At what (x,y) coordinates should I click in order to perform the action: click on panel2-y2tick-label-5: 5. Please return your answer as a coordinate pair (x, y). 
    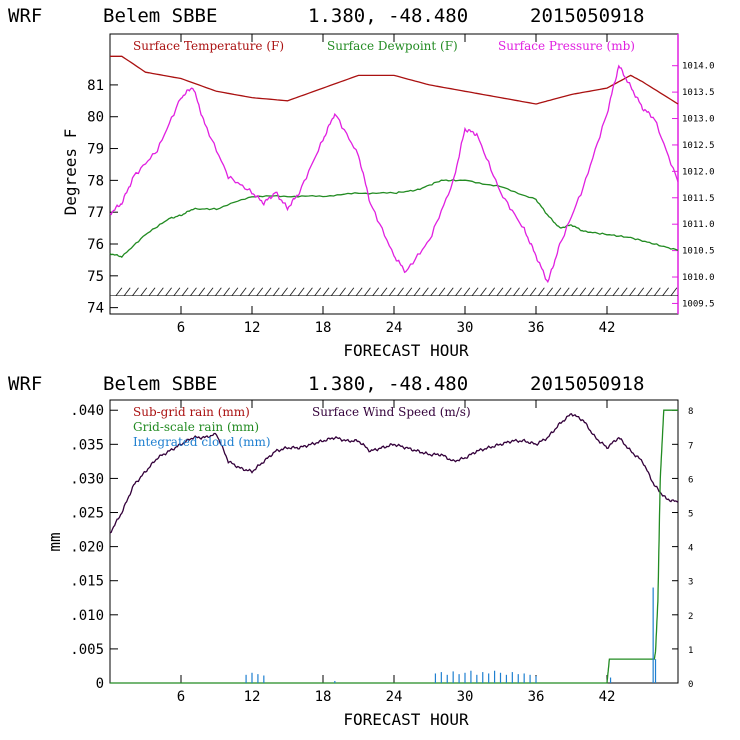
    Looking at the image, I should click on (690, 515).